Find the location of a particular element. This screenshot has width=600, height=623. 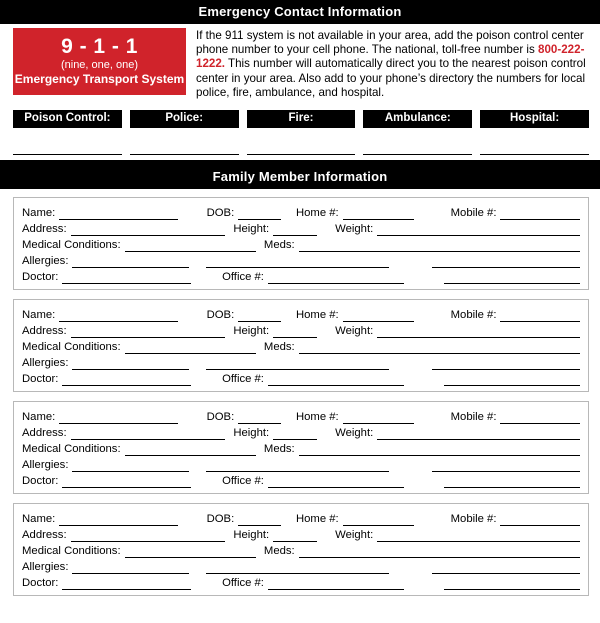

contact-input-poison-control is located at coordinates (67, 142).